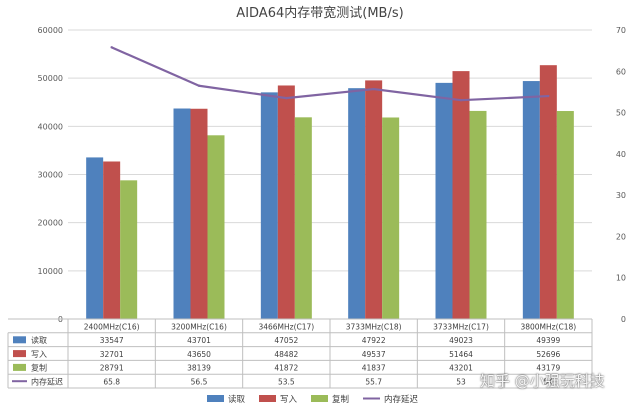 The height and width of the screenshot is (413, 640). What do you see at coordinates (548, 192) in the screenshot?
I see `bar-写入-5` at bounding box center [548, 192].